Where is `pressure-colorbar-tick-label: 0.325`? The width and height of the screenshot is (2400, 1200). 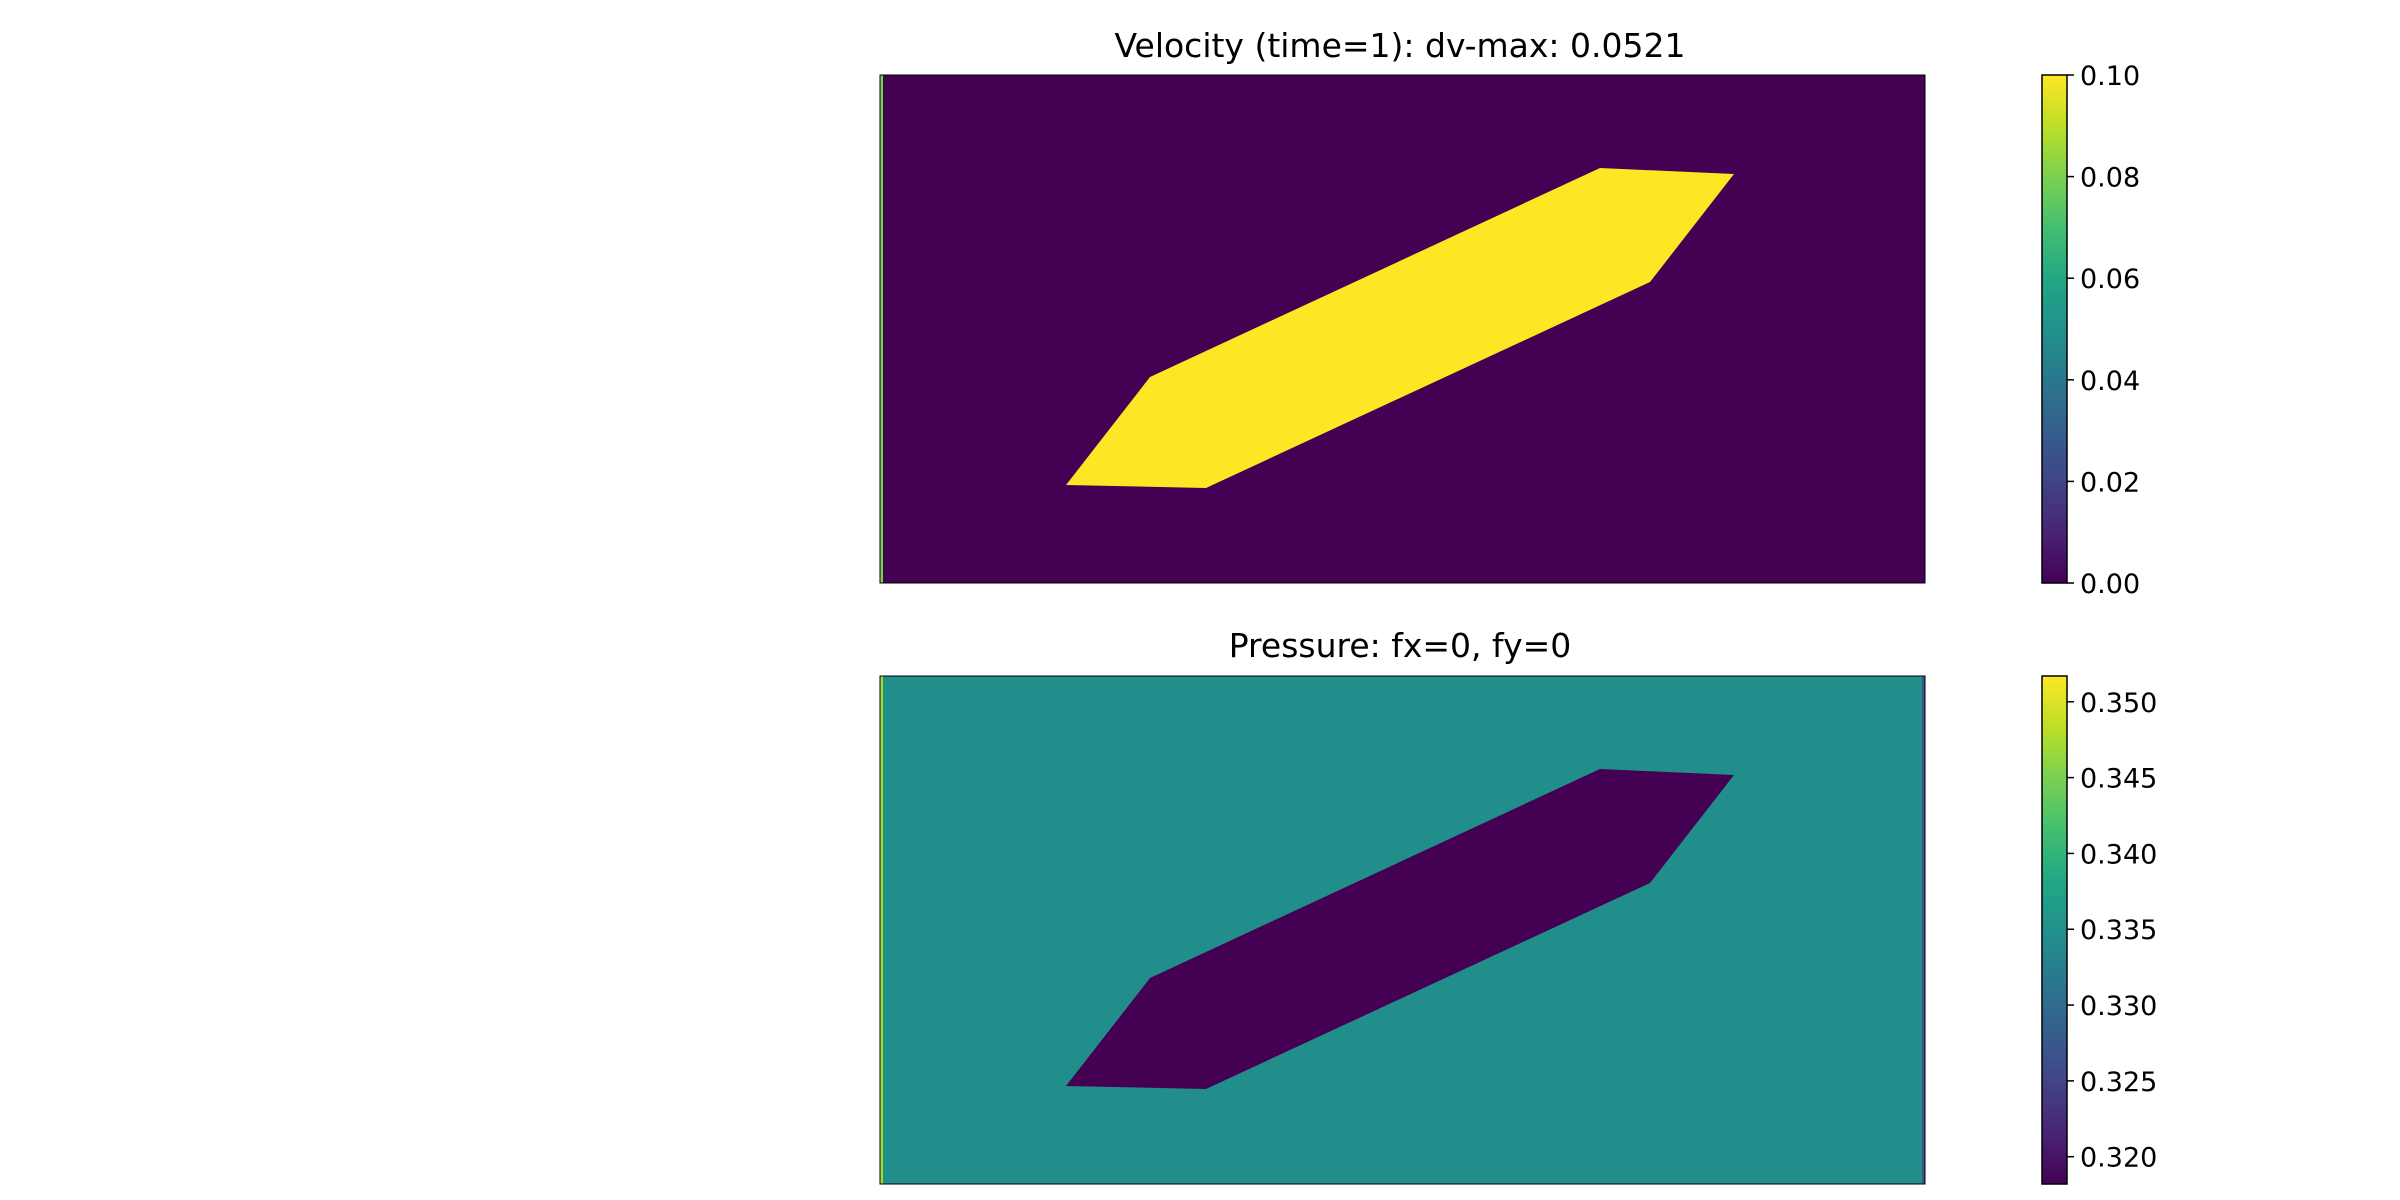
pressure-colorbar-tick-label: 0.325 is located at coordinates (2118, 1082).